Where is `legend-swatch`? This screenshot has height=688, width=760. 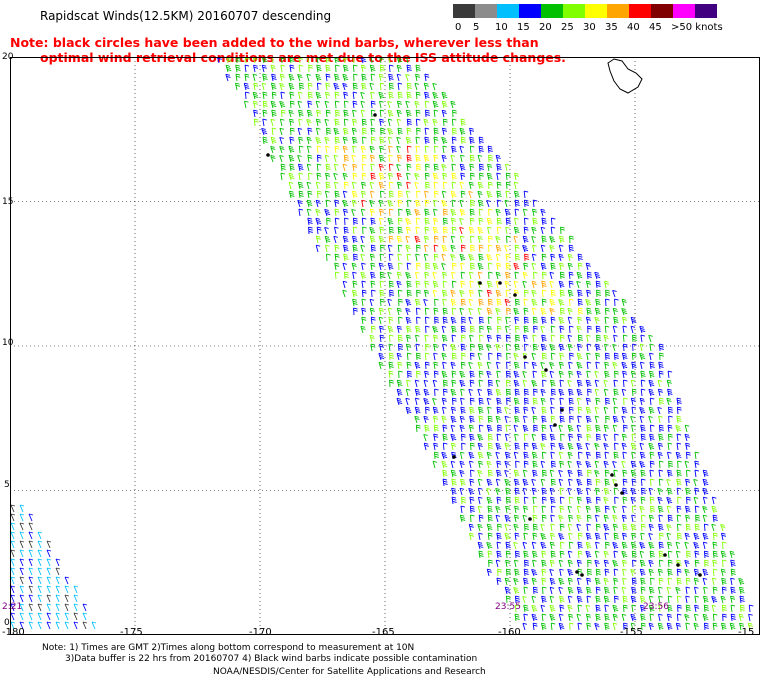
legend-swatch is located at coordinates (596, 11).